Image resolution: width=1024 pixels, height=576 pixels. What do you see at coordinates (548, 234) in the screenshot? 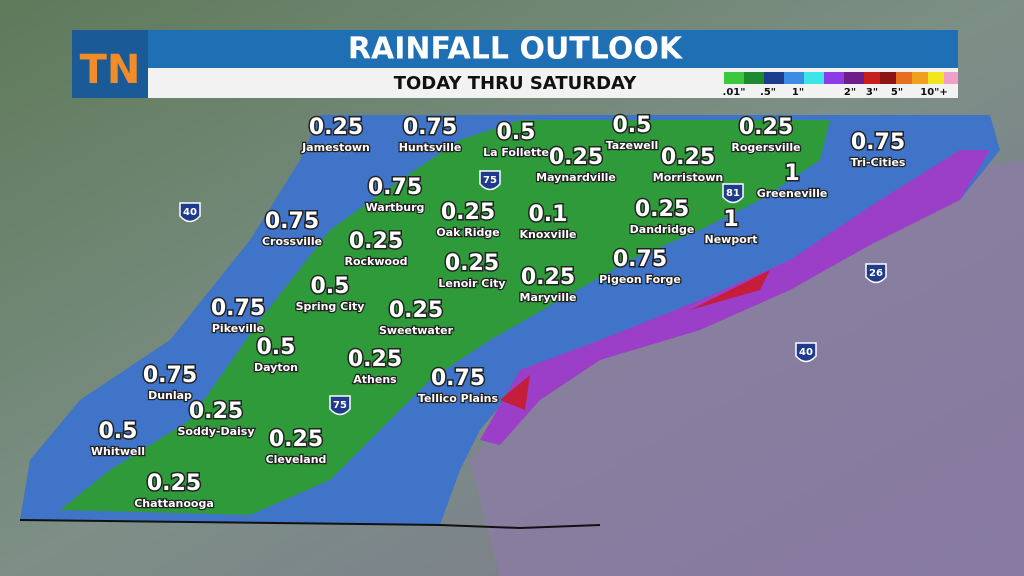
I see `city-name: Knoxville` at bounding box center [548, 234].